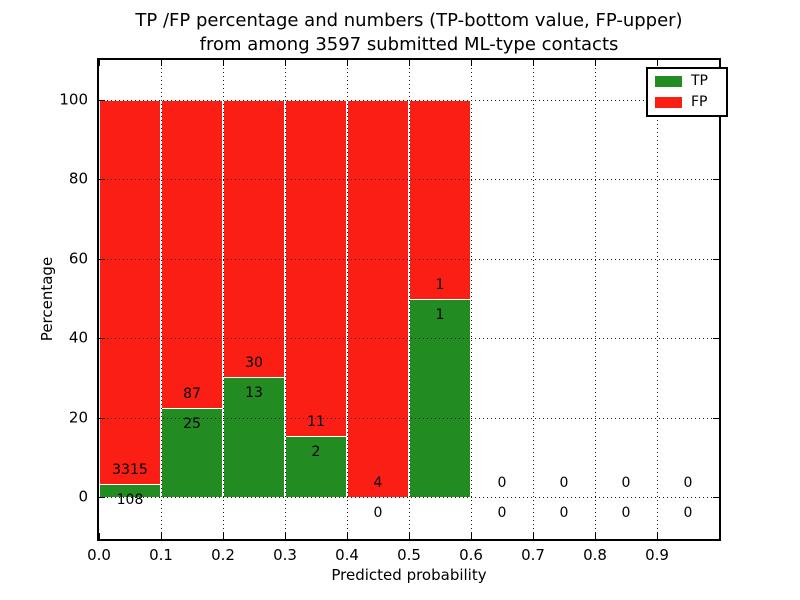 Image resolution: width=800 pixels, height=600 pixels. I want to click on x-axis-label: Predicted probability, so click(409, 575).